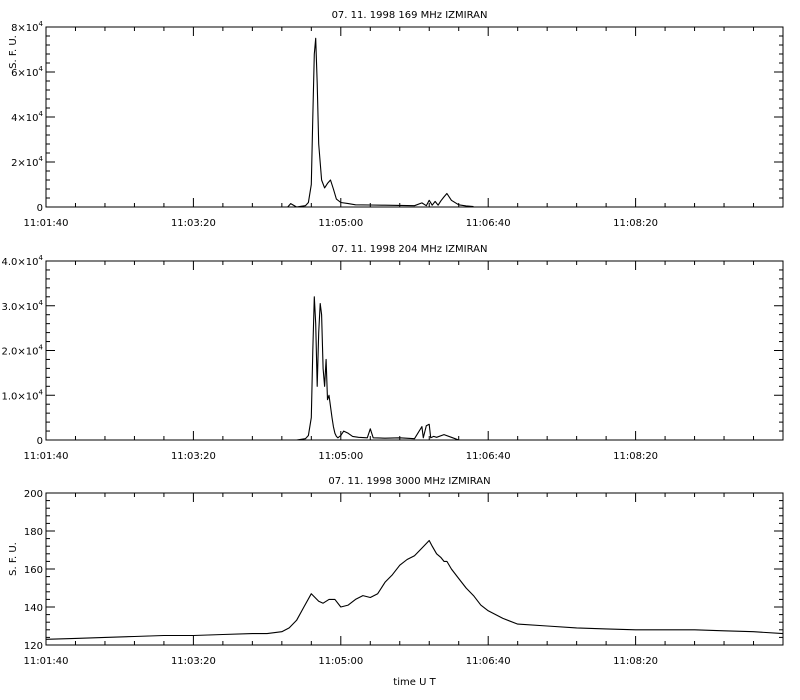  I want to click on y-tick-label: 120, so click(33, 646).